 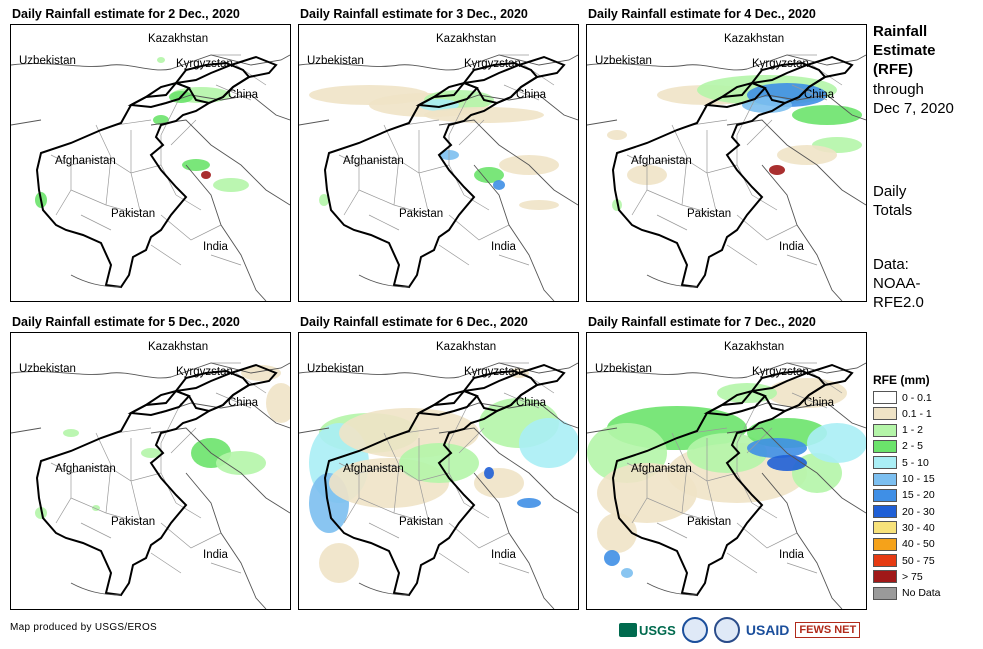 What do you see at coordinates (893, 210) in the screenshot?
I see `side-totals-line2: Totals` at bounding box center [893, 210].